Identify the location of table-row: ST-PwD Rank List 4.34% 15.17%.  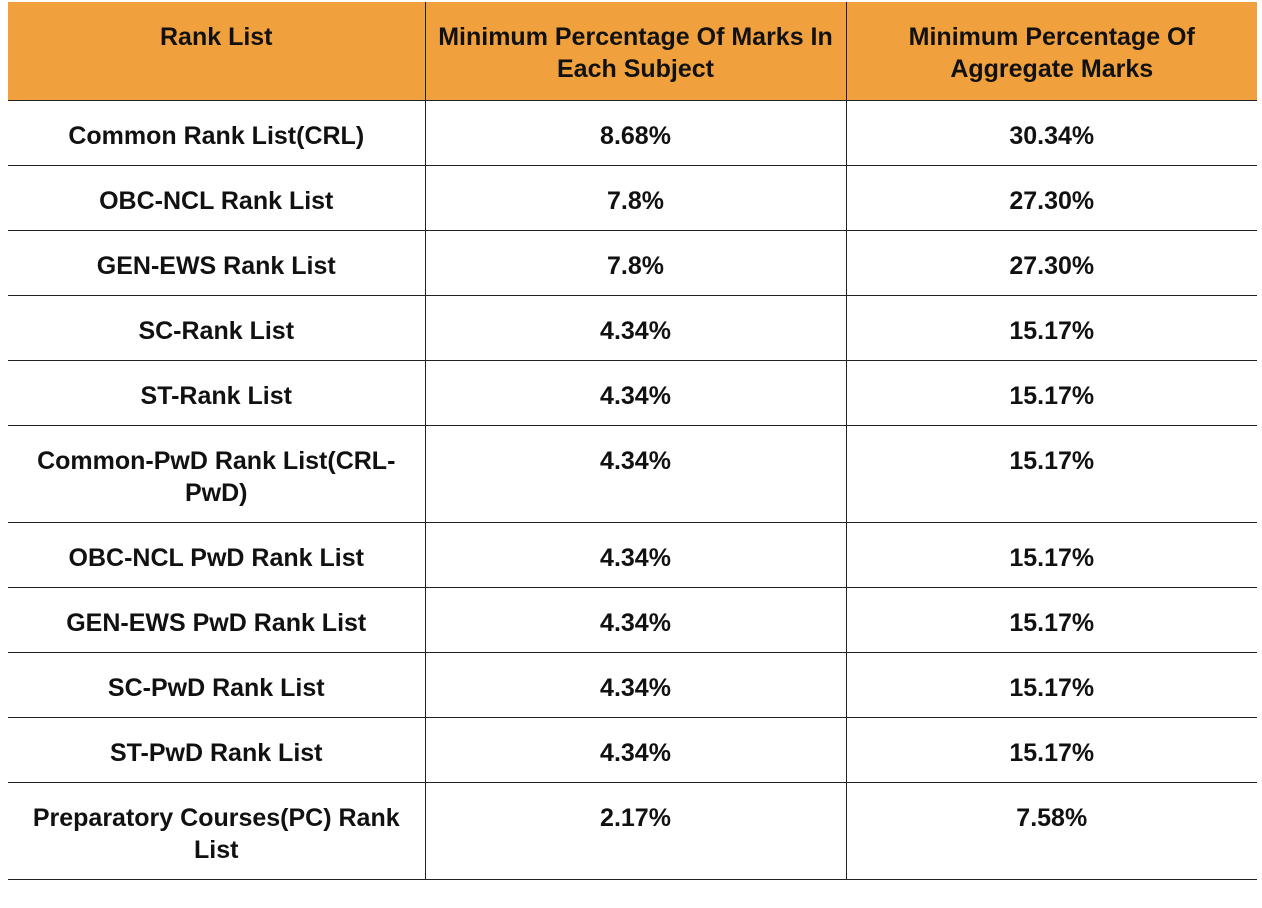
(632, 750).